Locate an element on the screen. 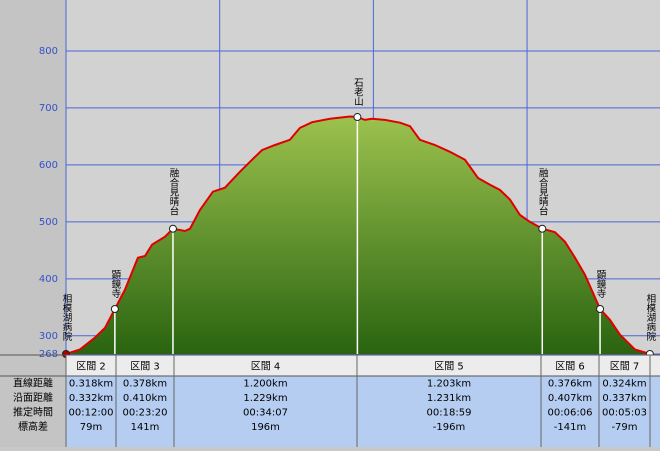 The height and width of the screenshot is (451, 660). left-panel is located at coordinates (33, 223).